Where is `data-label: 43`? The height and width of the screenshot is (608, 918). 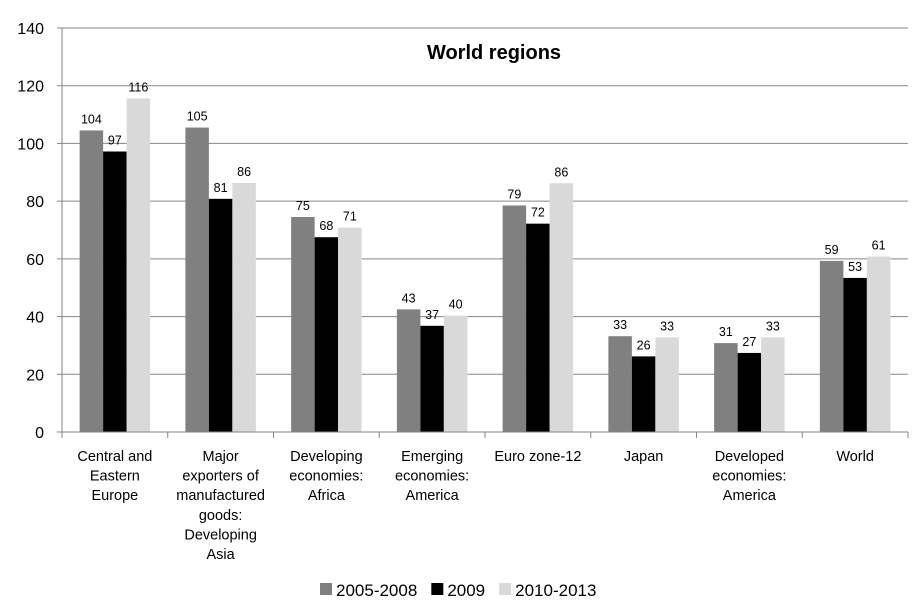
data-label: 43 is located at coordinates (409, 298).